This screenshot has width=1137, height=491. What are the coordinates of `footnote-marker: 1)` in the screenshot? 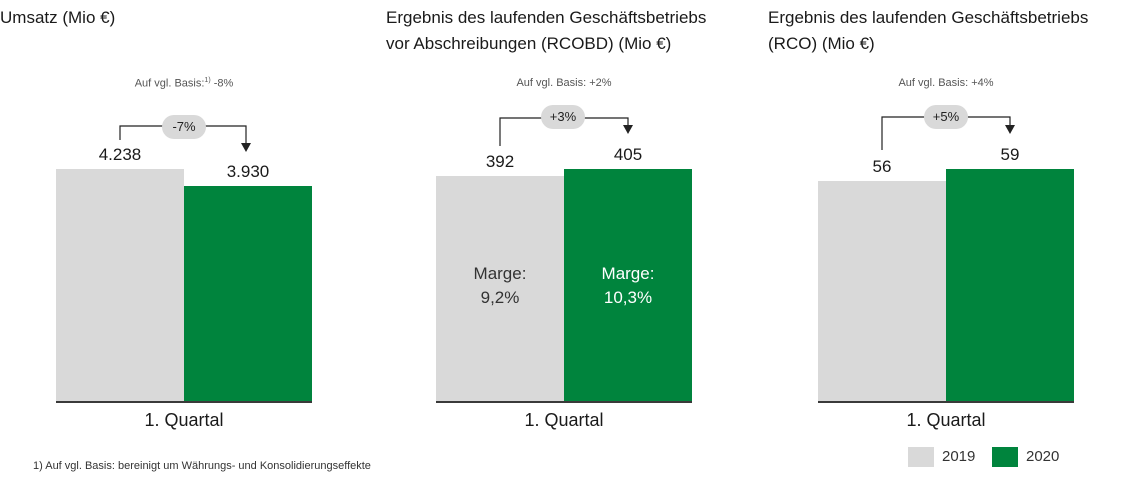 It's located at (207, 80).